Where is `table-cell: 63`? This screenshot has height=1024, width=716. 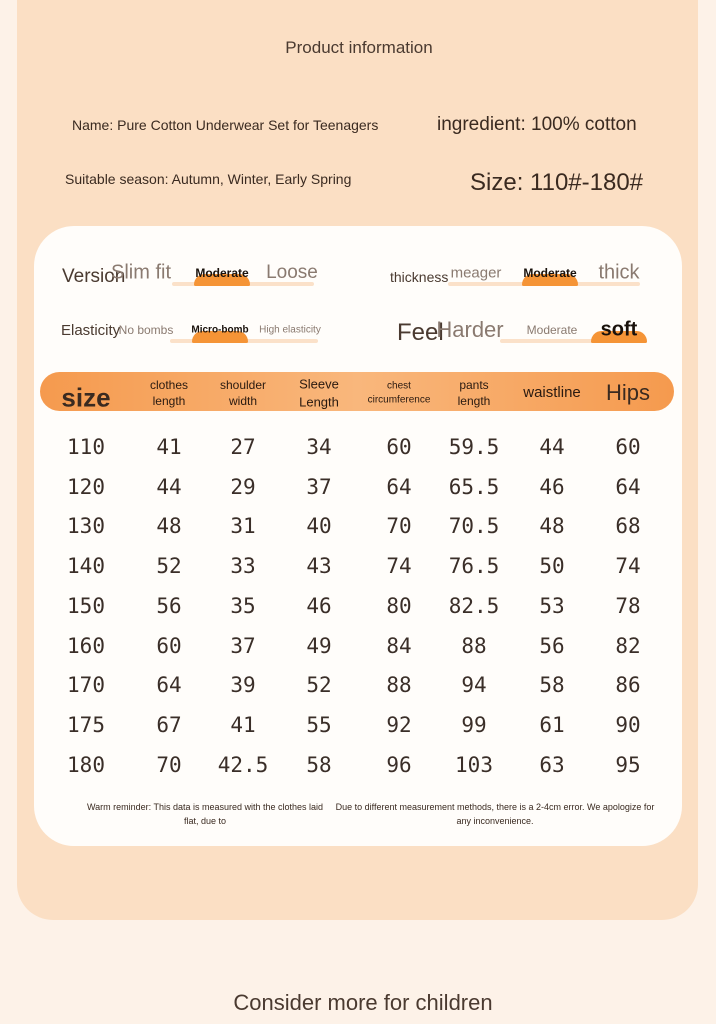
table-cell: 63 is located at coordinates (552, 764).